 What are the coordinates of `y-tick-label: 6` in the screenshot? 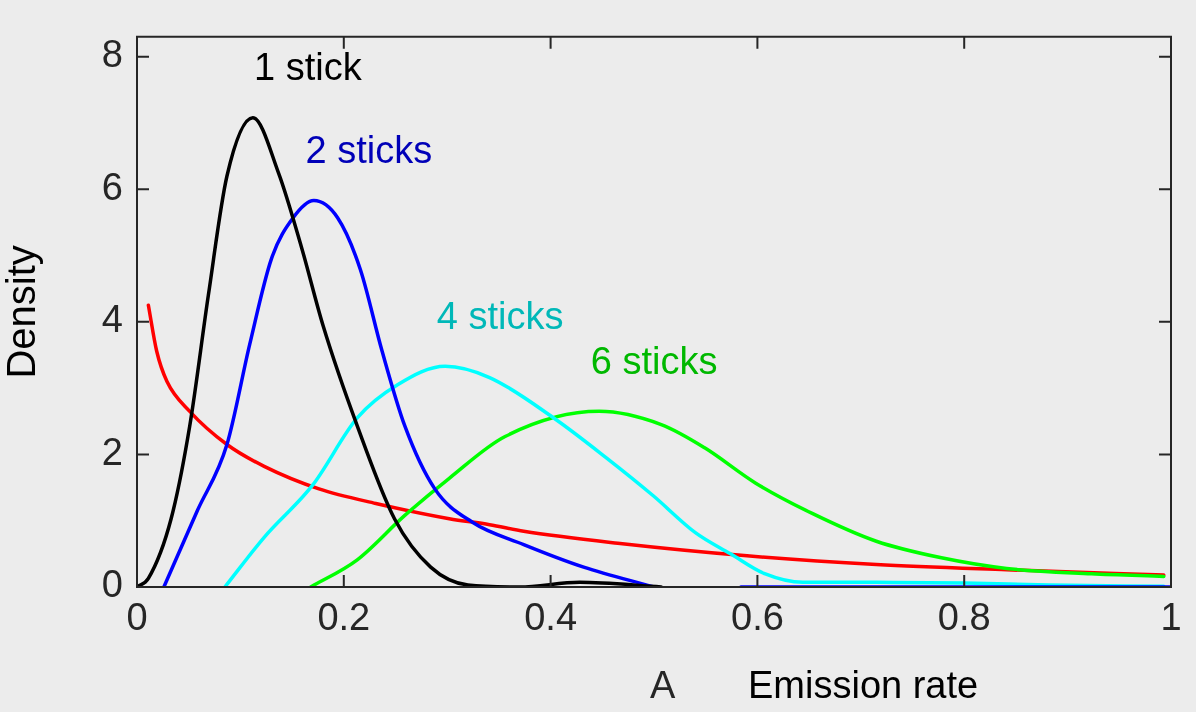 It's located at (112, 186).